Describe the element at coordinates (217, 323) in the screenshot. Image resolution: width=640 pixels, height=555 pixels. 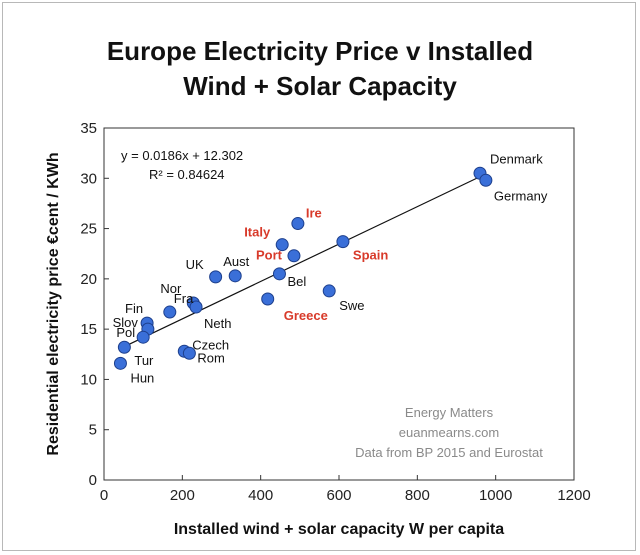
I see `point-label-neth: Neth` at that location.